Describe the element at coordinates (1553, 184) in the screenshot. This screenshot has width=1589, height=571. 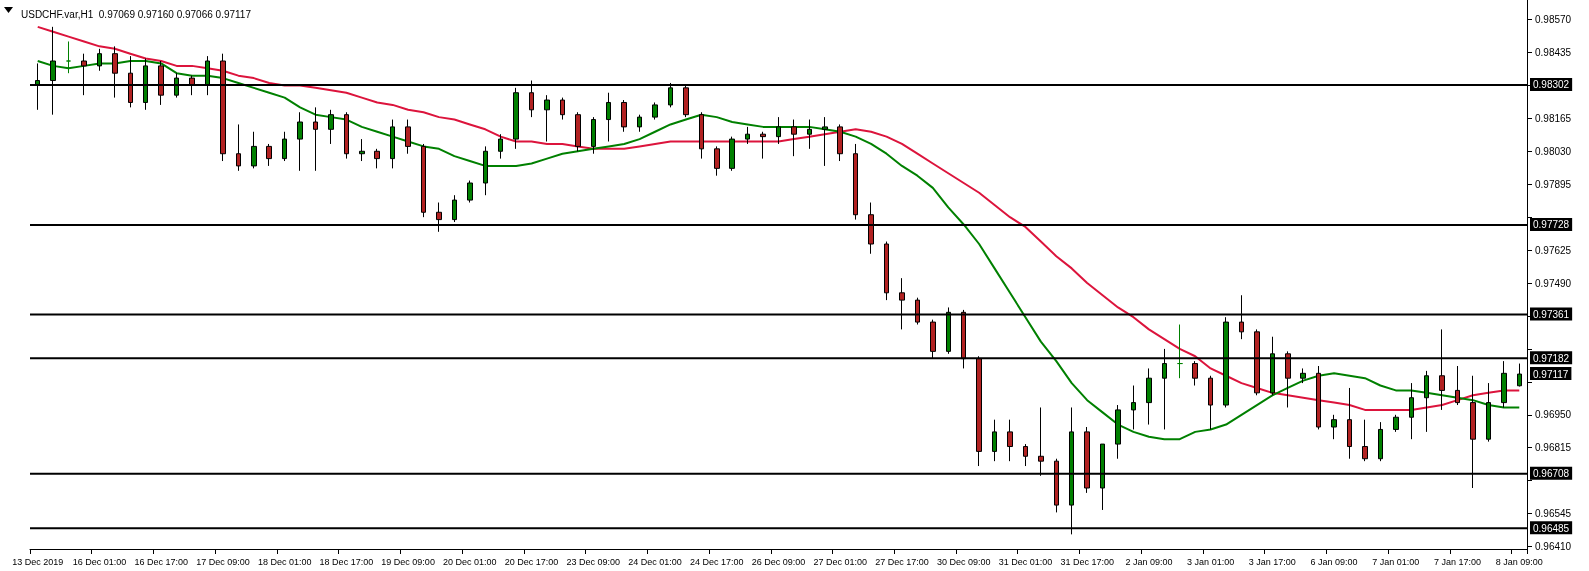
I see `y-tick-label: 0.97895` at that location.